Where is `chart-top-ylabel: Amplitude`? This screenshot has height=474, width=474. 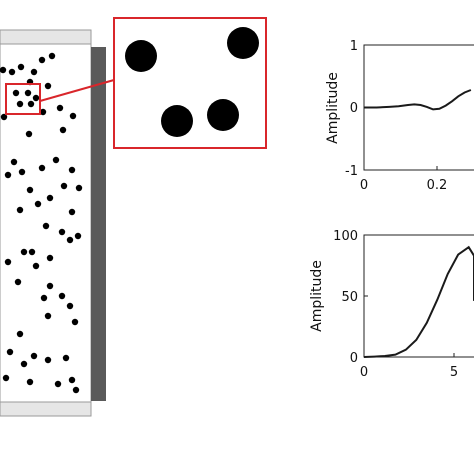
chart-top-ylabel: Amplitude is located at coordinates (333, 108).